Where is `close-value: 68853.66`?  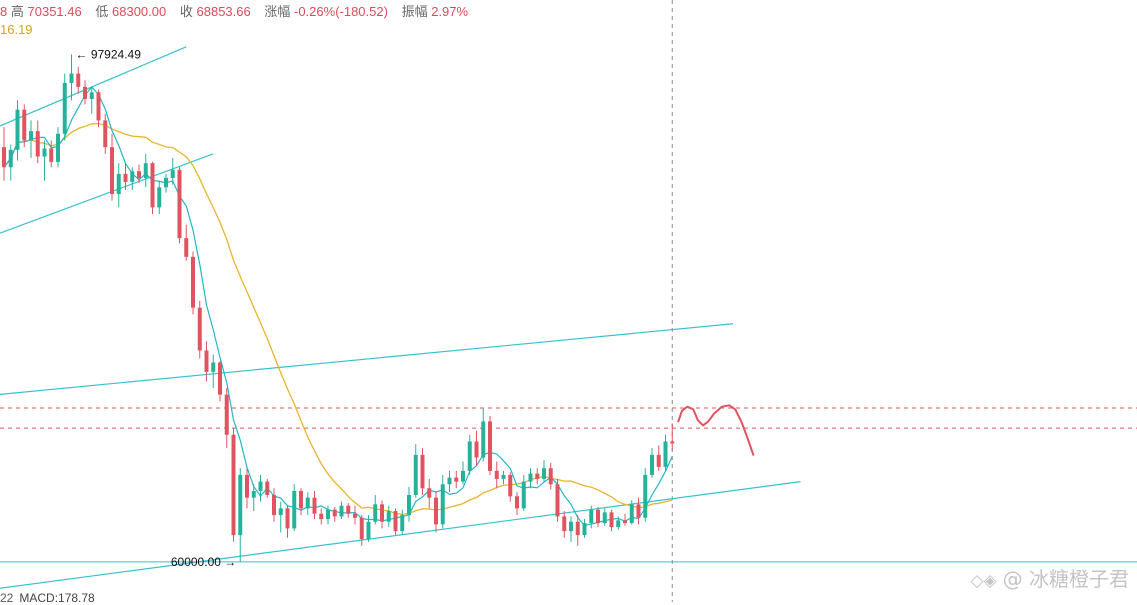 close-value: 68853.66 is located at coordinates (223, 11).